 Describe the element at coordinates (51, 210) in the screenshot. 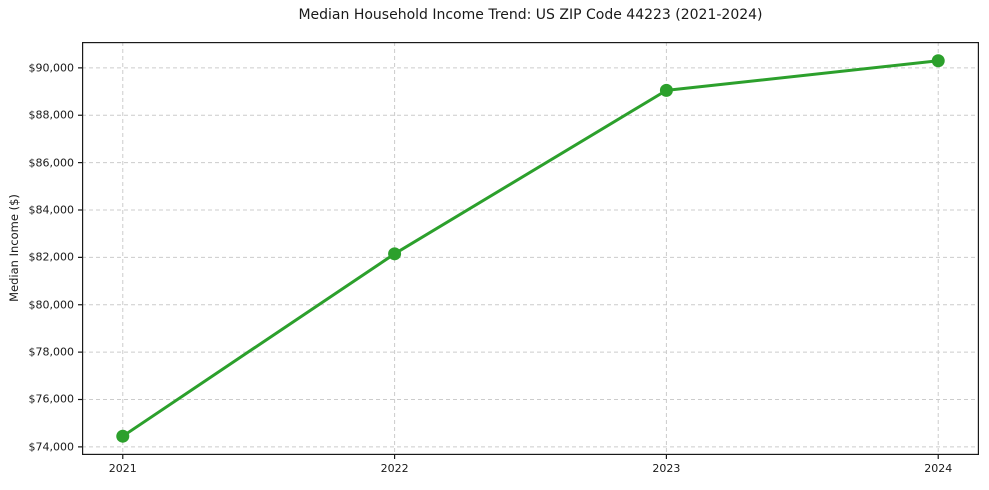

I see `y-tick-label: $84,000` at that location.